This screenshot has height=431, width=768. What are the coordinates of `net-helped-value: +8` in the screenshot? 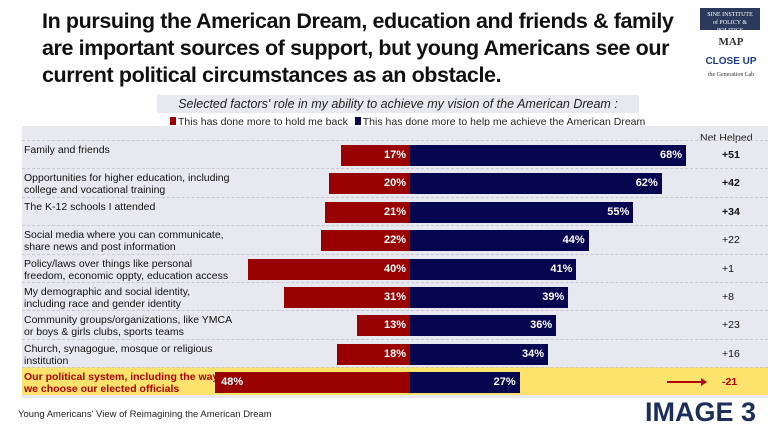 It's located at (728, 297).